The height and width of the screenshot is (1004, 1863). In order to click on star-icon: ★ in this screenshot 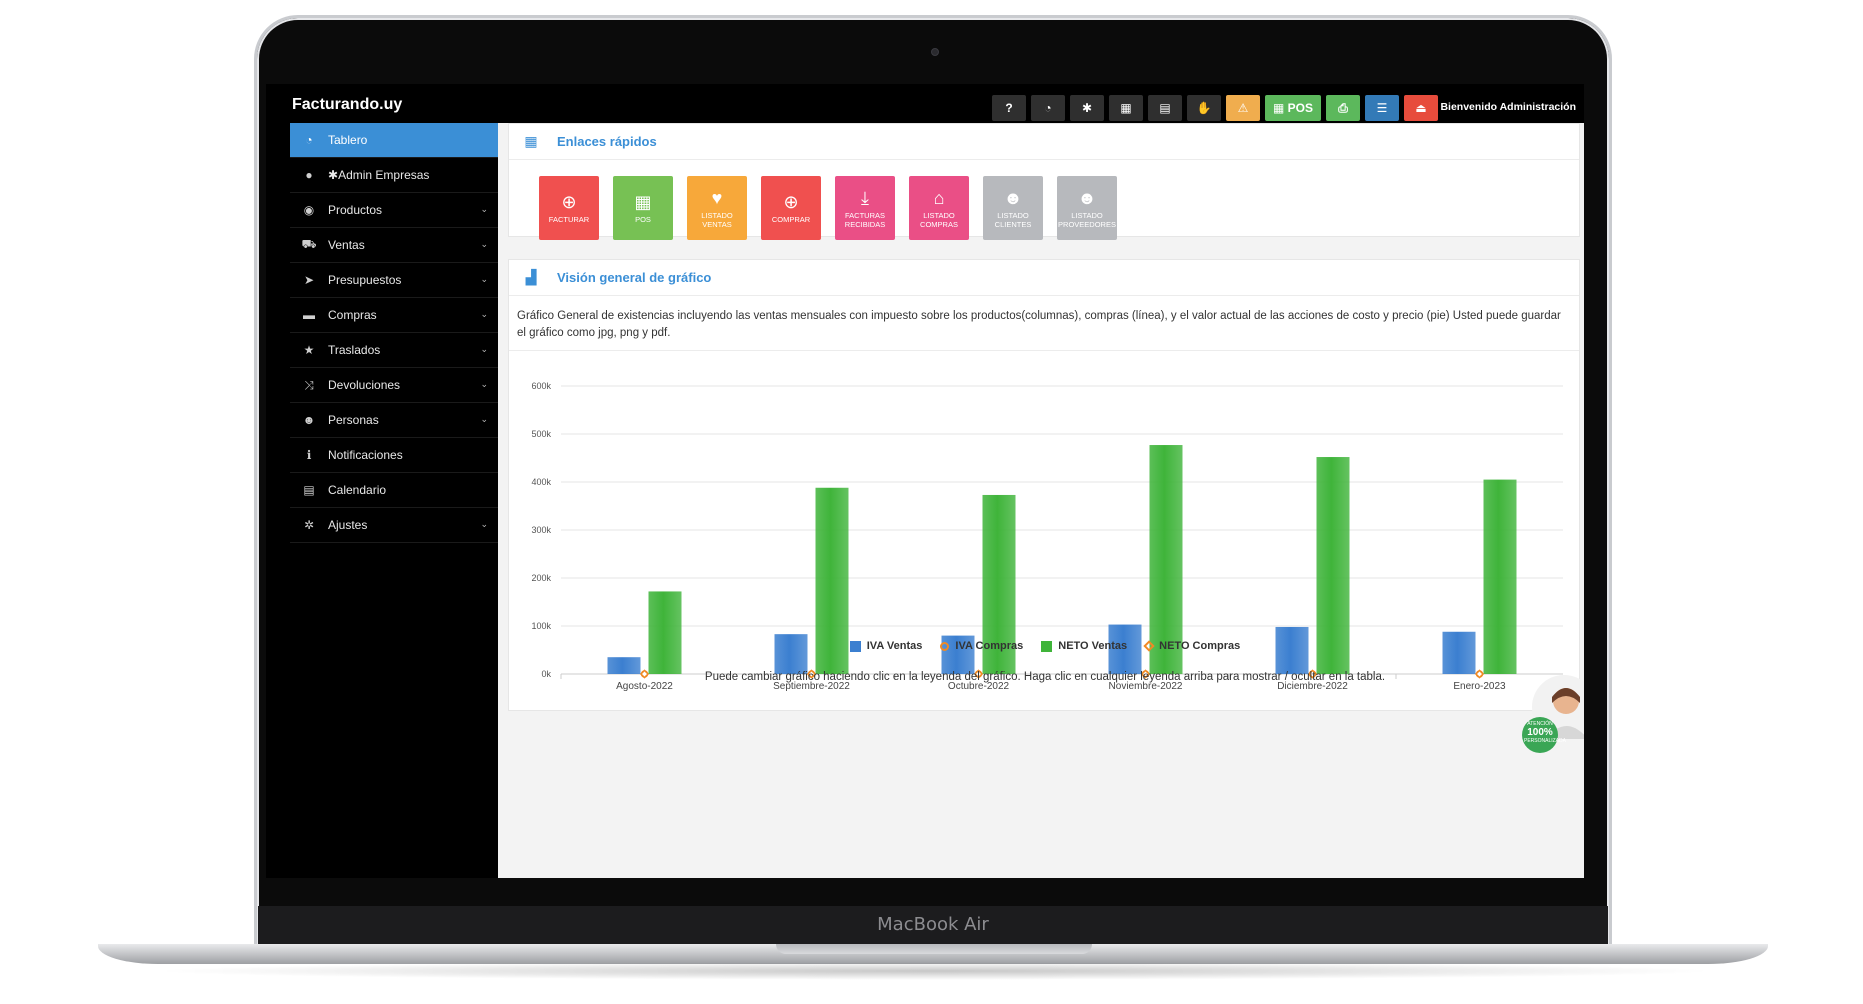, I will do `click(309, 350)`.